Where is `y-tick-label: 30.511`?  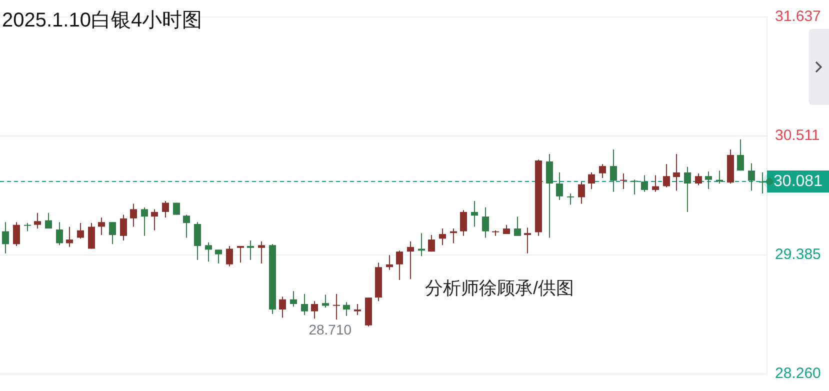 y-tick-label: 30.511 is located at coordinates (797, 135).